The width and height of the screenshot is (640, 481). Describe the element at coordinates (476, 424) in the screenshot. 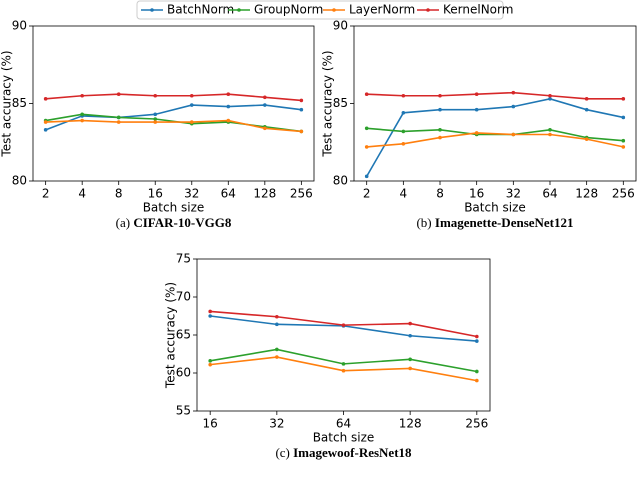

I see `x-tick-label: 256` at that location.